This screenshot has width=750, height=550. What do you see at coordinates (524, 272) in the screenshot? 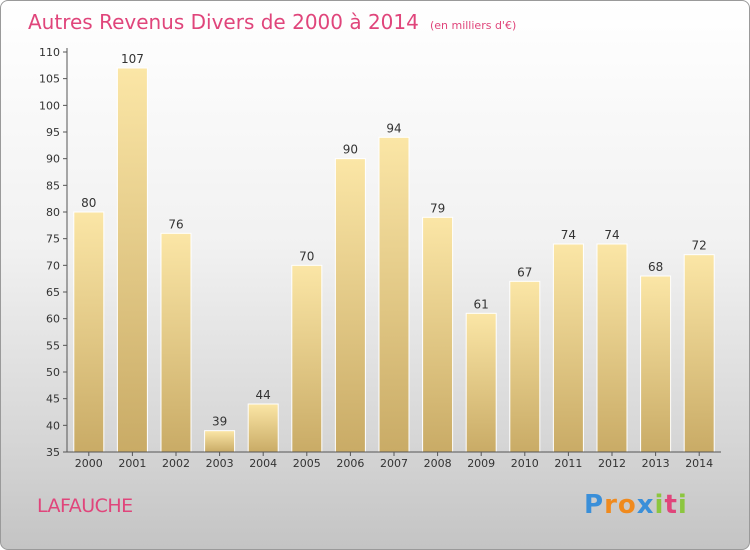
I see `data-label: 67` at bounding box center [524, 272].